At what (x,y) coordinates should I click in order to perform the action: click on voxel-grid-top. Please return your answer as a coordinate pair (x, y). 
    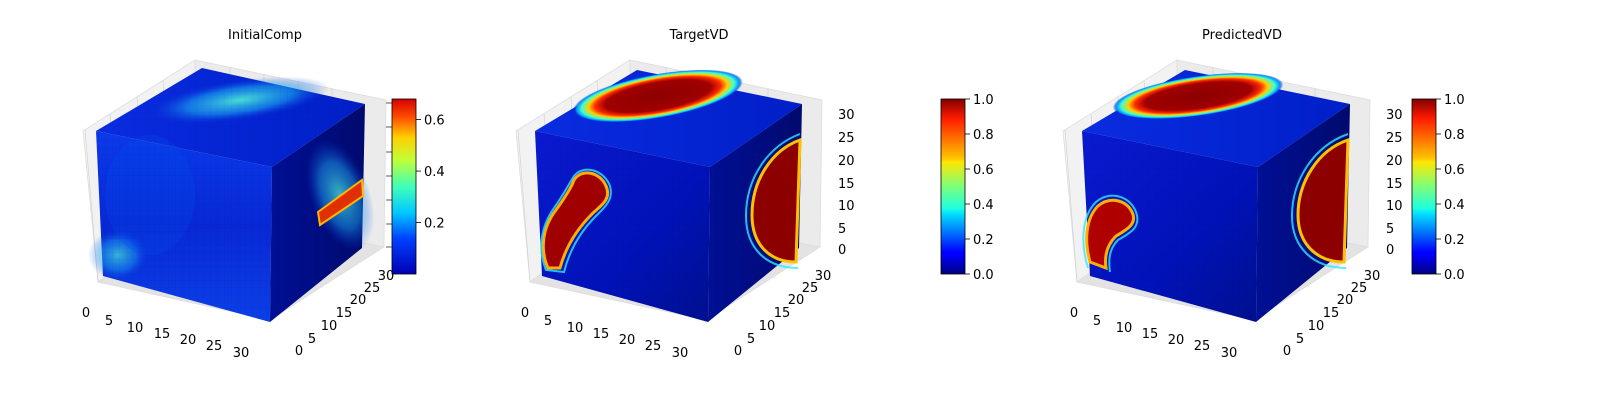
    Looking at the image, I should click on (230, 117).